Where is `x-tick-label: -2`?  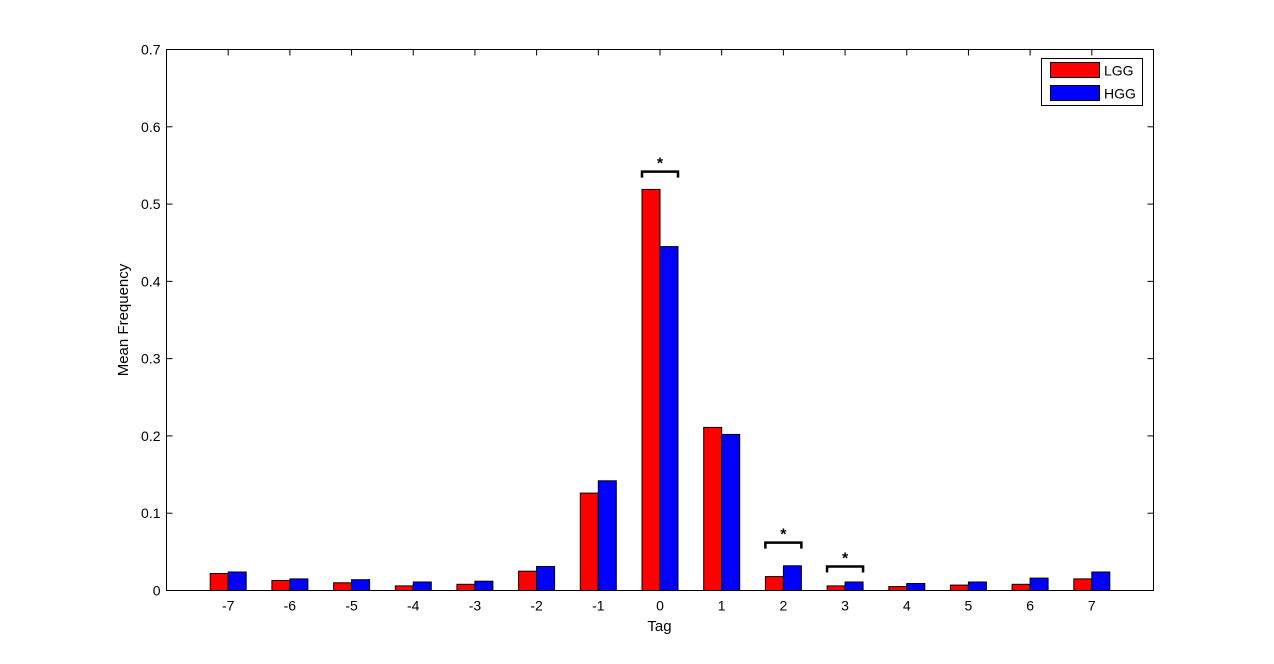
x-tick-label: -2 is located at coordinates (536, 606).